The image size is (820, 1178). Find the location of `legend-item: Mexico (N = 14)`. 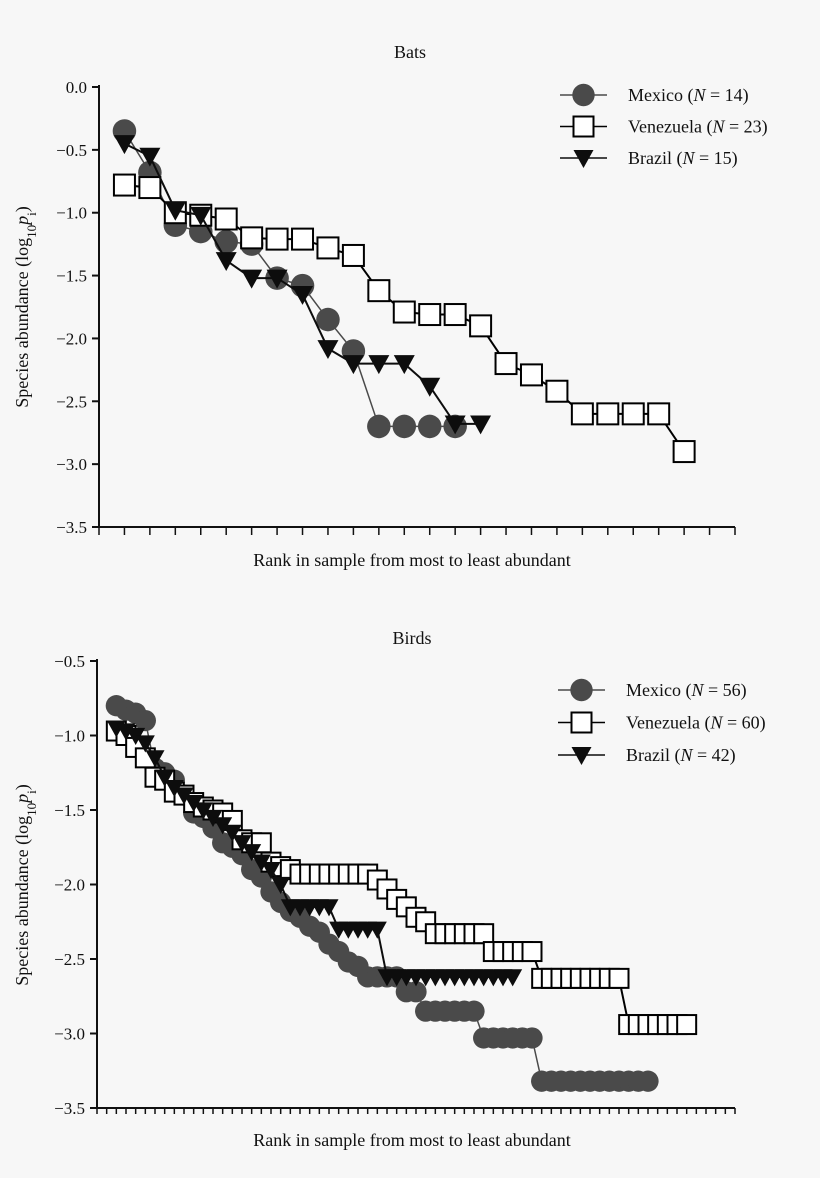

legend-item: Mexico (N = 14) is located at coordinates (654, 95).